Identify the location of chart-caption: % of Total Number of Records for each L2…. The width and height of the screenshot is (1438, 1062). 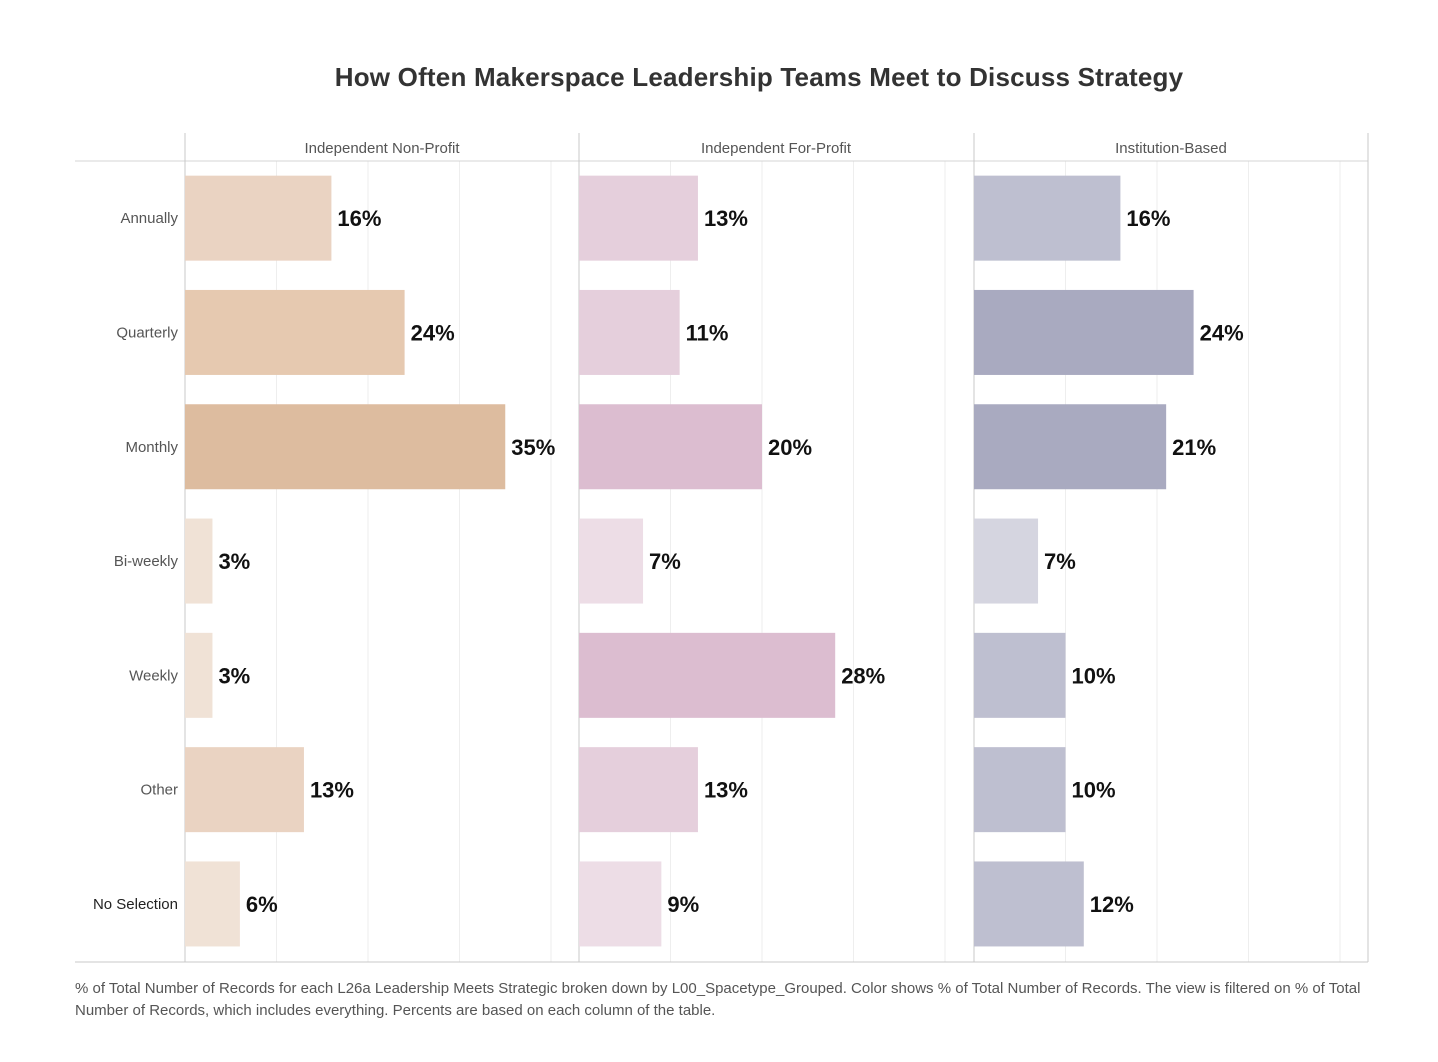
(718, 999).